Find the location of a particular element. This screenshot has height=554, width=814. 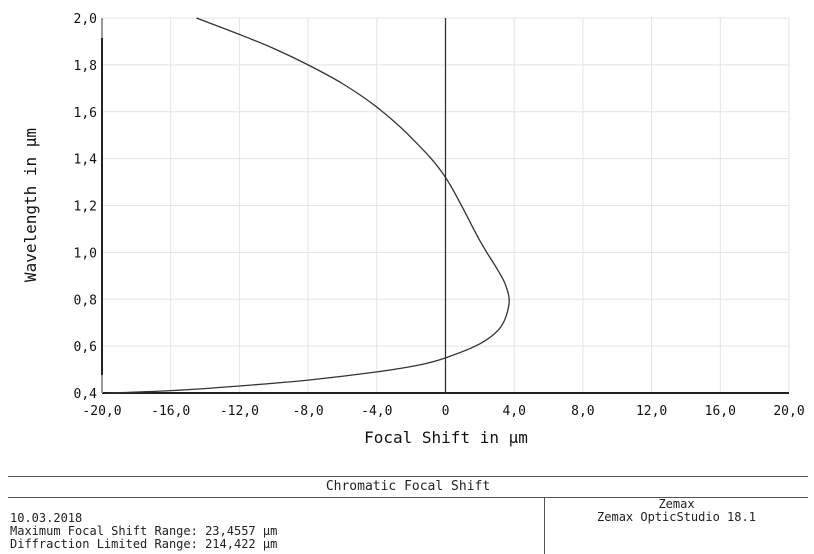

y-tick-label: 0,6 is located at coordinates (85, 347).